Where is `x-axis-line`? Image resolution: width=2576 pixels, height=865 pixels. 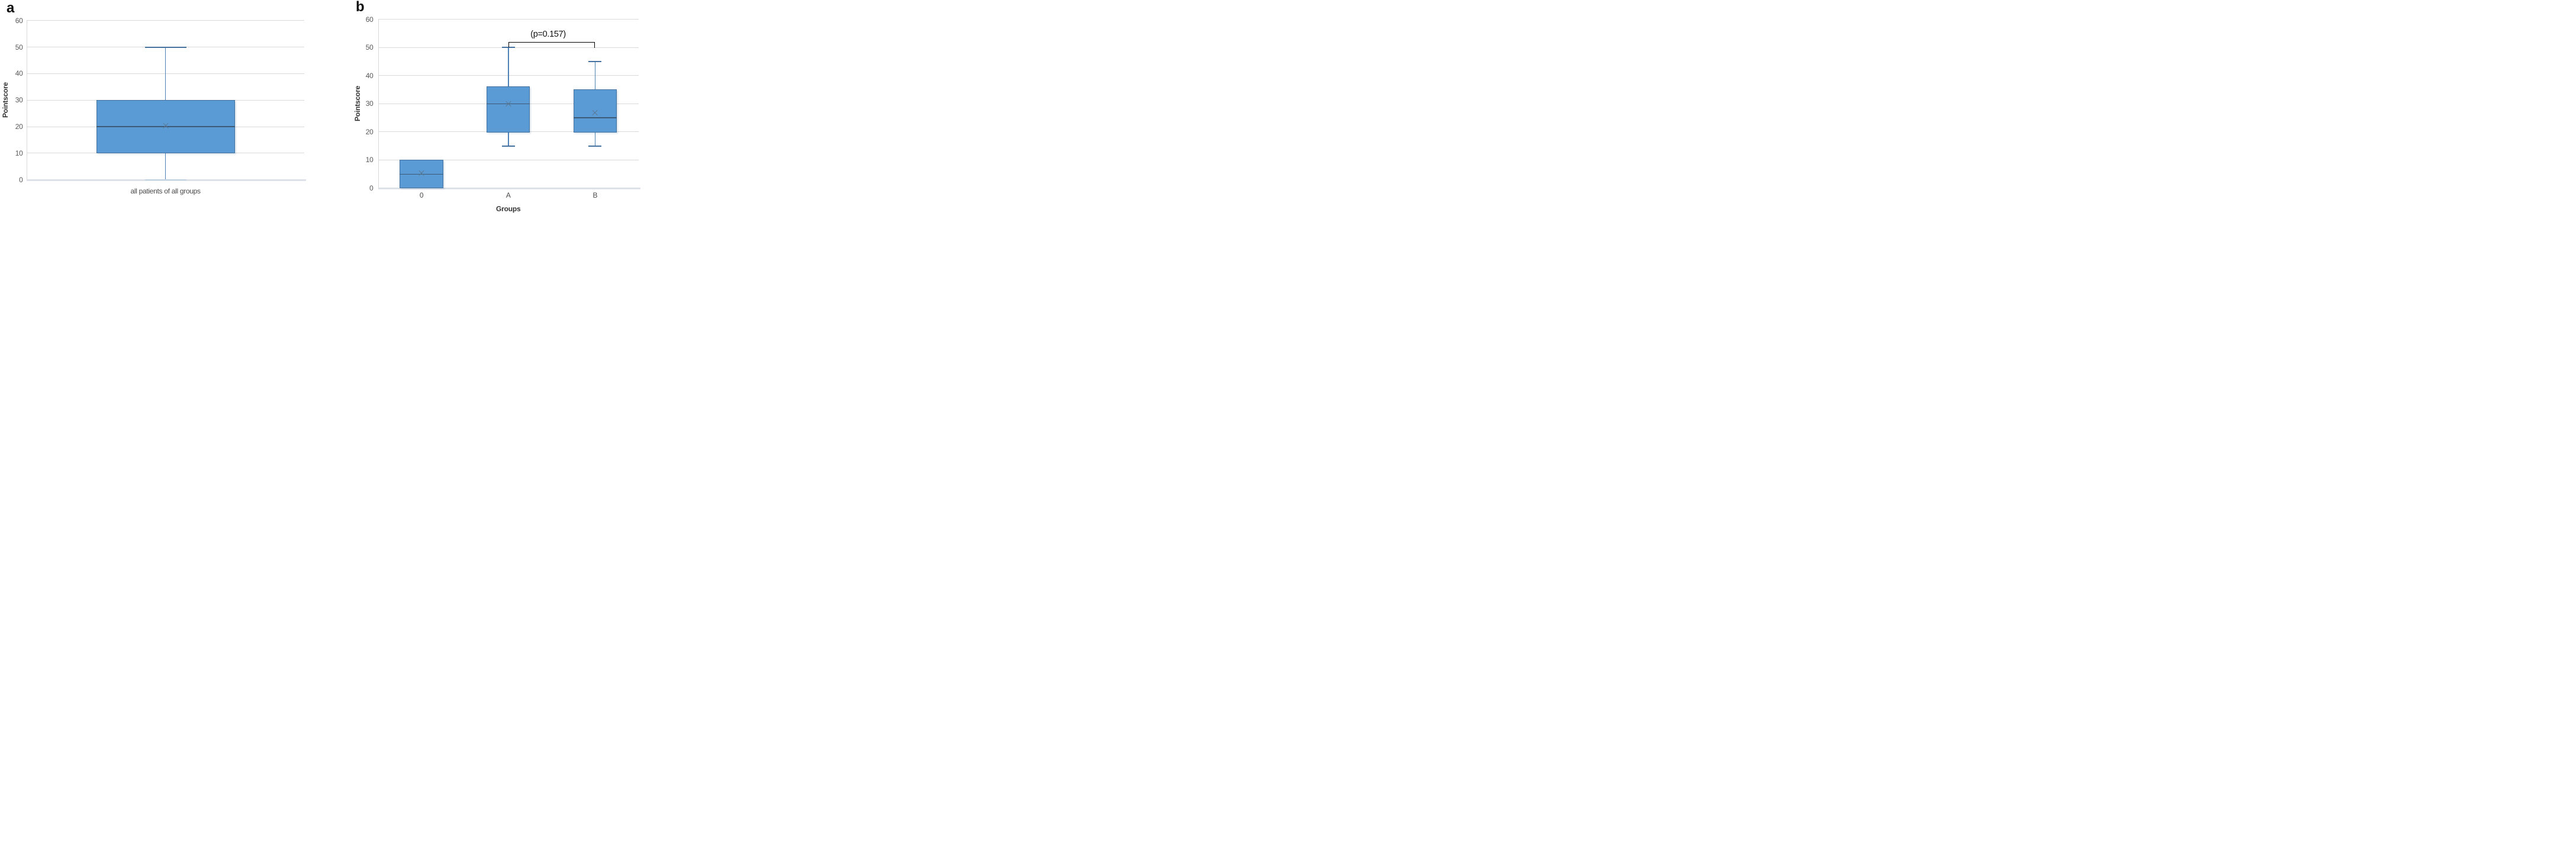
x-axis-line is located at coordinates (509, 188).